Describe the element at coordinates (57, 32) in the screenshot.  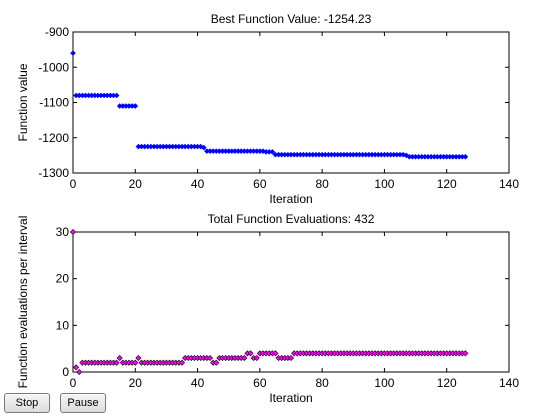
I see `y-tick-label: -900` at that location.